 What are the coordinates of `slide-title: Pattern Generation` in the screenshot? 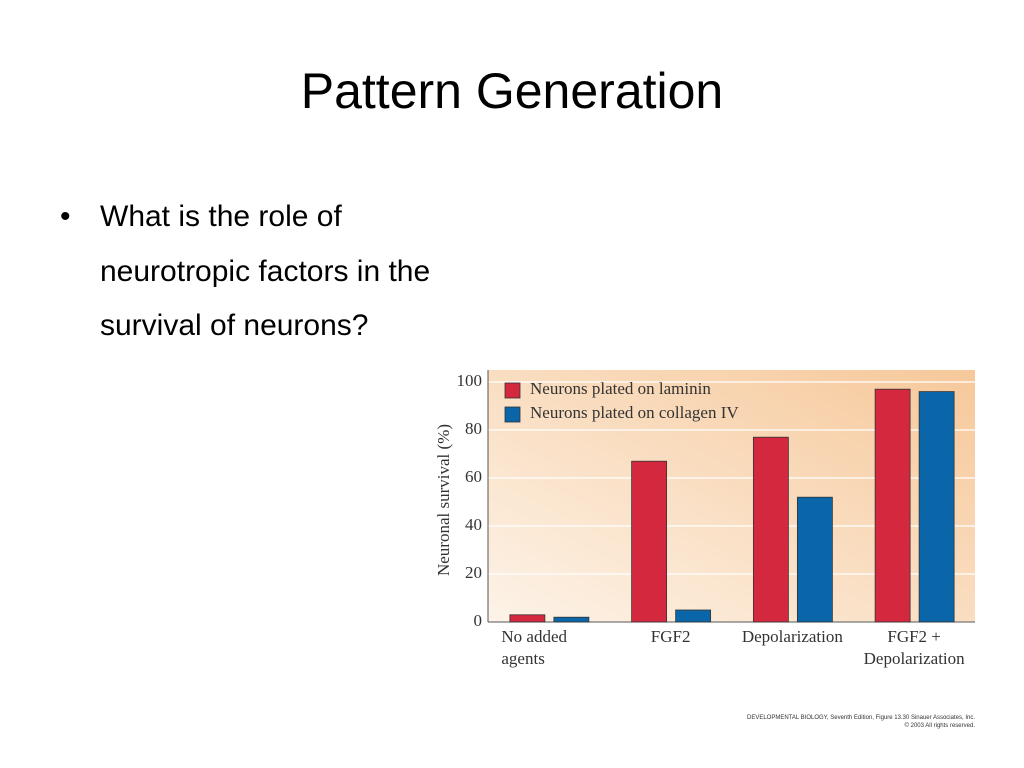 It's located at (512, 91).